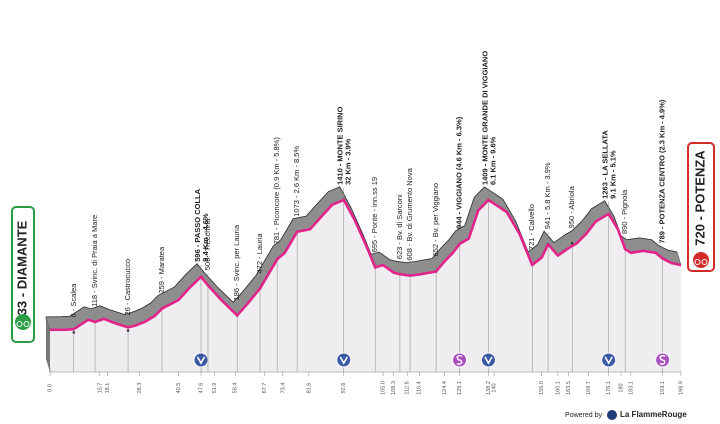 Image resolution: width=720 pixels, height=424 pixels. I want to click on x-tick-label: 198.9, so click(681, 388).